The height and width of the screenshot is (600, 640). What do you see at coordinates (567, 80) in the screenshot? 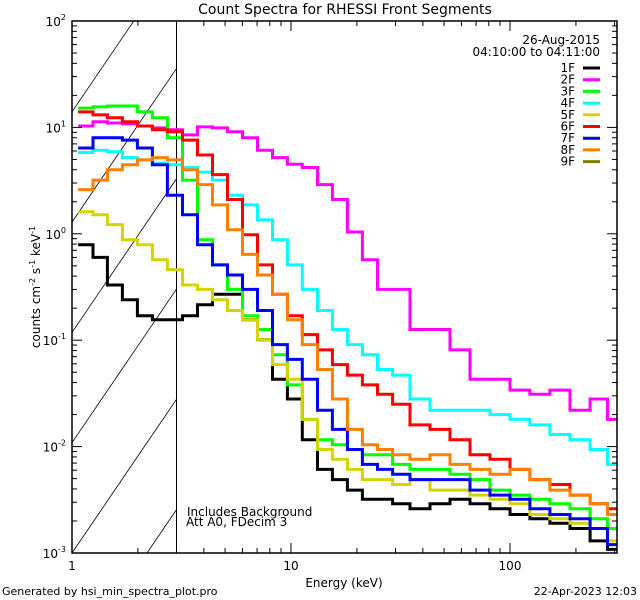
I see `legend-label-2F: 2F` at bounding box center [567, 80].